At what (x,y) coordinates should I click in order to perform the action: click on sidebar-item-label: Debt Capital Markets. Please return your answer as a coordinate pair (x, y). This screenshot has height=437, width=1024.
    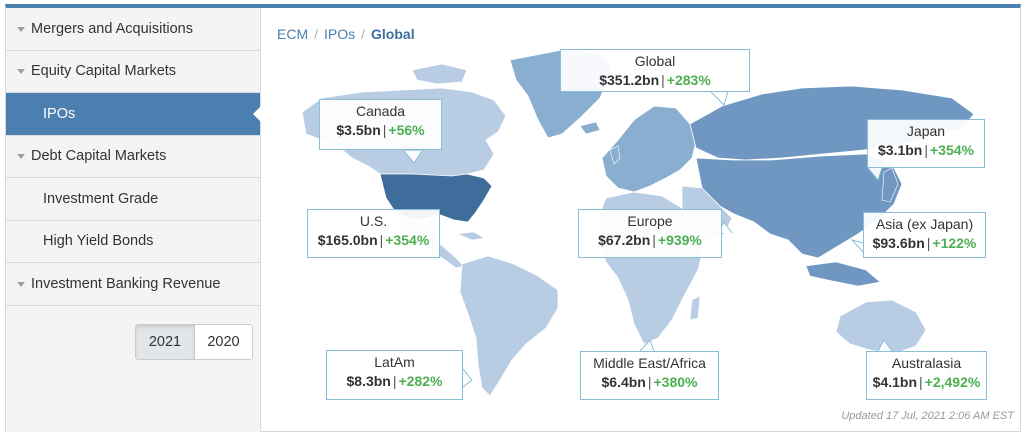
    Looking at the image, I should click on (99, 156).